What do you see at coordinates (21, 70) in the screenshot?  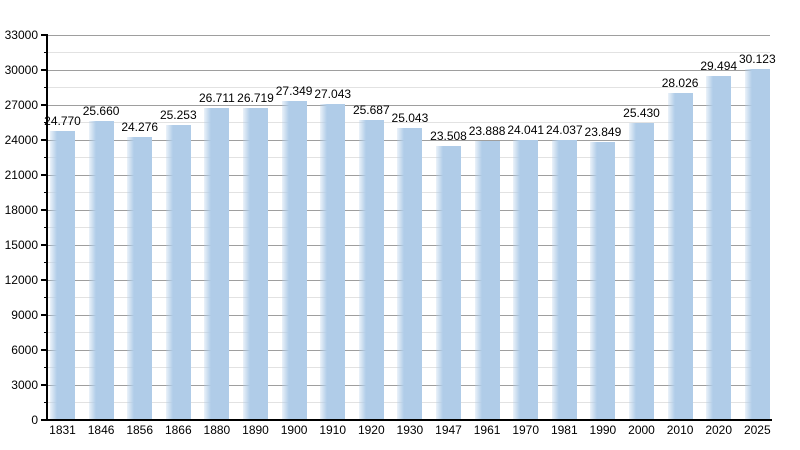 I see `y-axis-tick-label: 30000` at bounding box center [21, 70].